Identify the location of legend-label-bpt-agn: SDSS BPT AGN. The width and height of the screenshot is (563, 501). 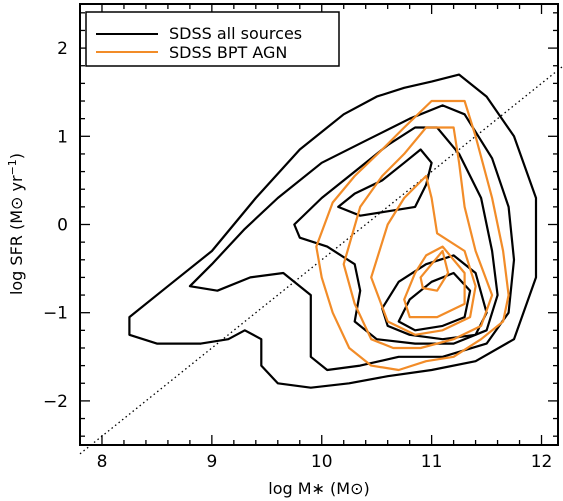
(228, 52).